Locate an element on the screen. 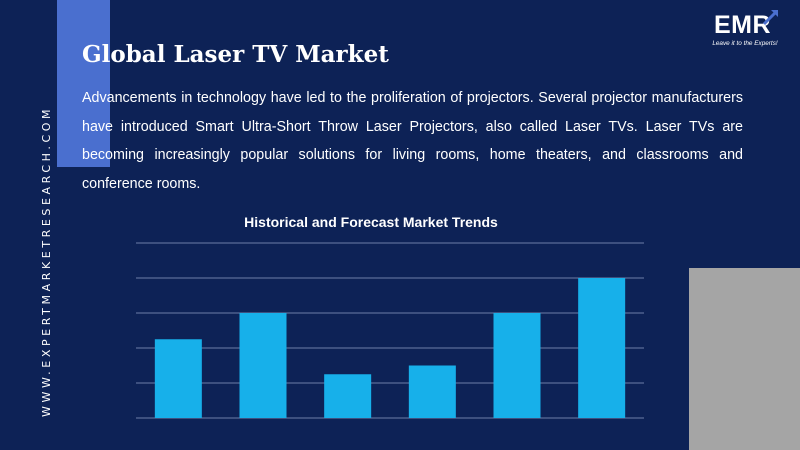 Image resolution: width=800 pixels, height=450 pixels. logo-tagline: Leave it to the Experts! is located at coordinates (745, 43).